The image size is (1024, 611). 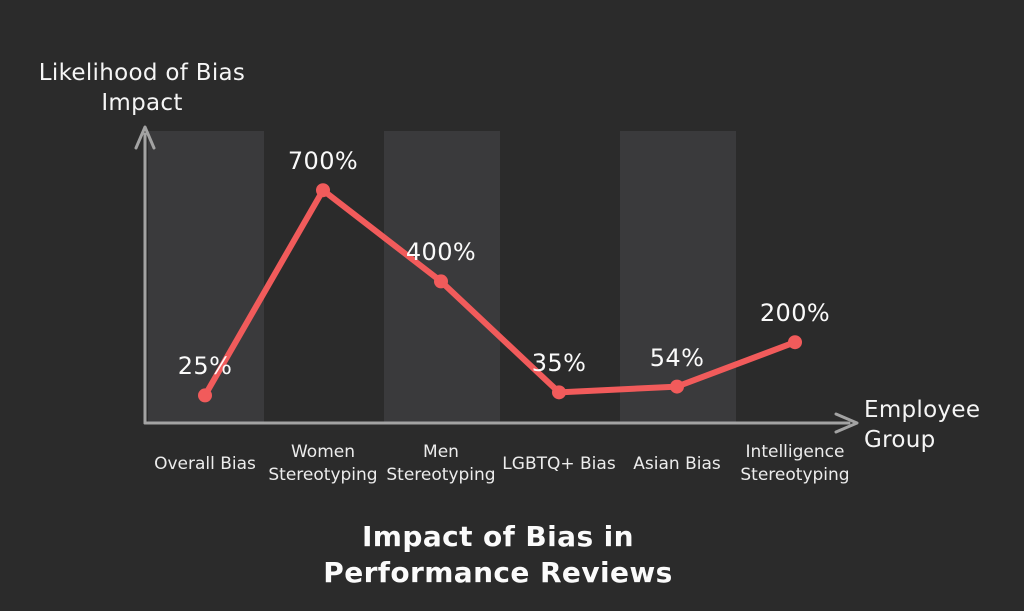 I want to click on y-axis-arrow-icon, so click(x=145, y=137).